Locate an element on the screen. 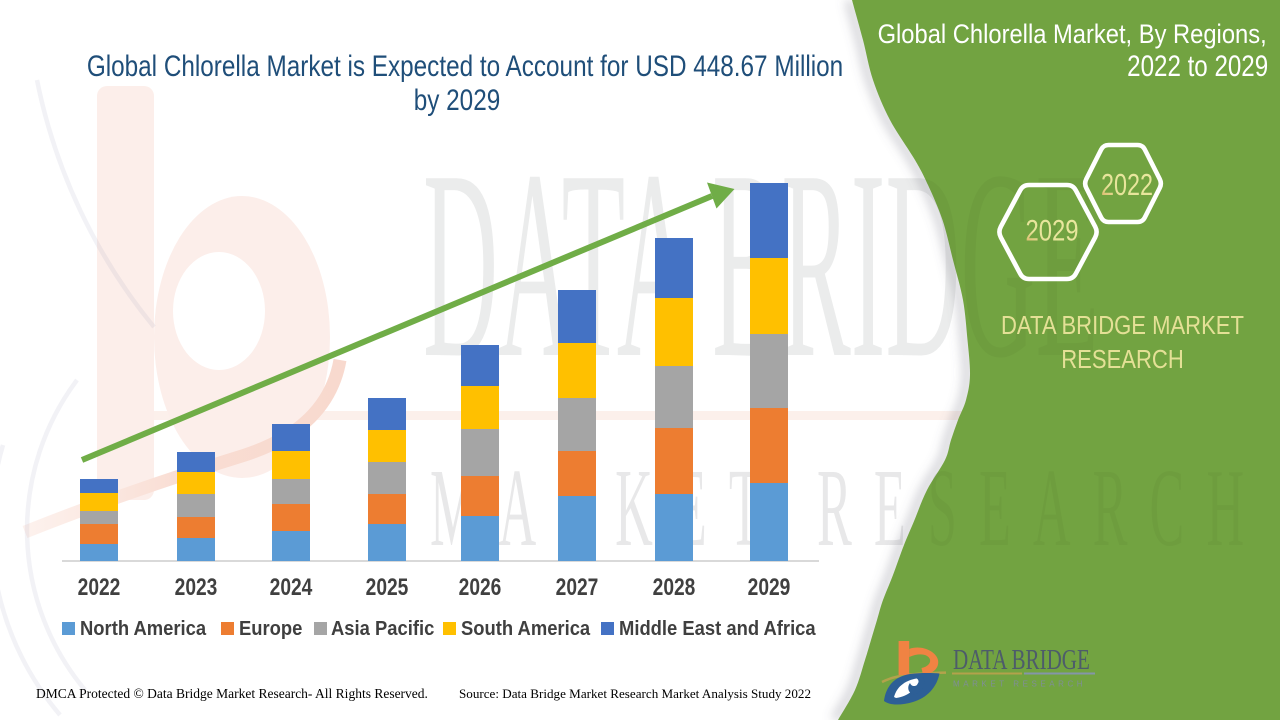 Image resolution: width=1280 pixels, height=720 pixels. svg-text: DATA BRIDGE is located at coordinates (1021, 660).